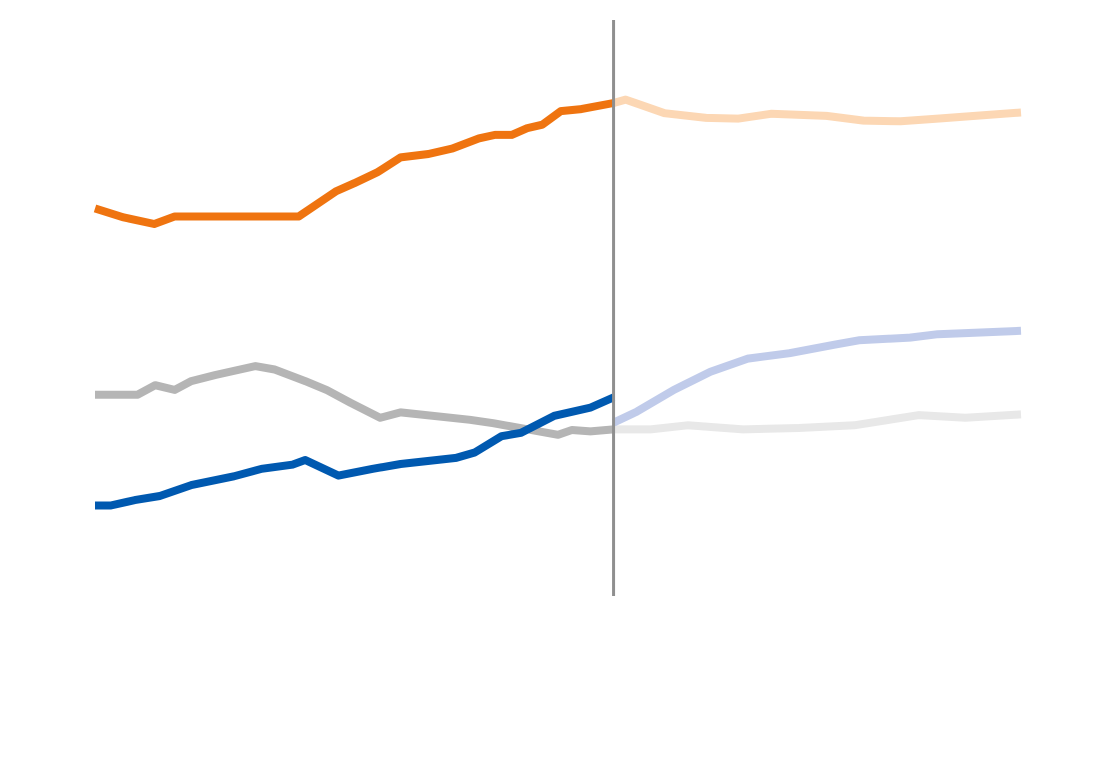 This screenshot has height=780, width=1096. I want to click on series-1-actual-line, so click(354, 163).